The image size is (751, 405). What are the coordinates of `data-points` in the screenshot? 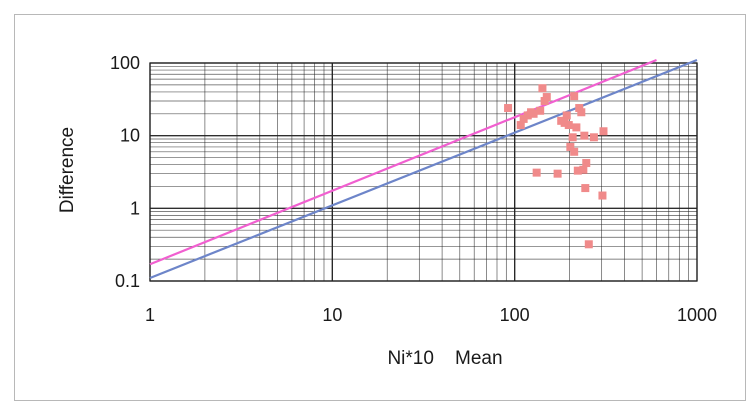 It's located at (556, 166).